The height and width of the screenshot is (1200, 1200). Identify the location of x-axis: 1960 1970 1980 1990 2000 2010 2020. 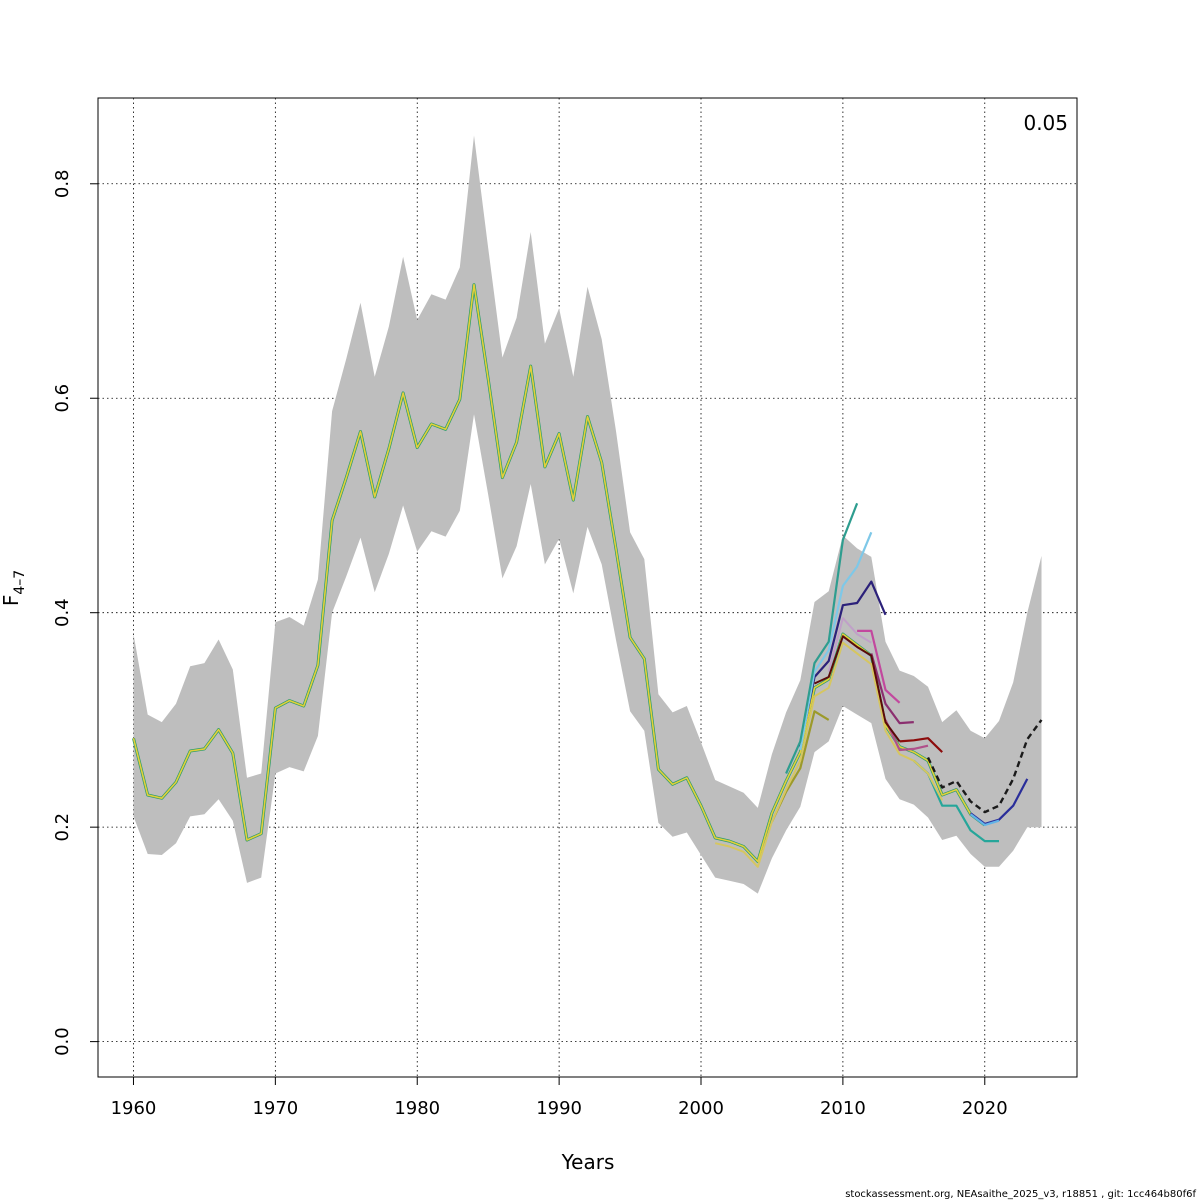
(559, 1097).